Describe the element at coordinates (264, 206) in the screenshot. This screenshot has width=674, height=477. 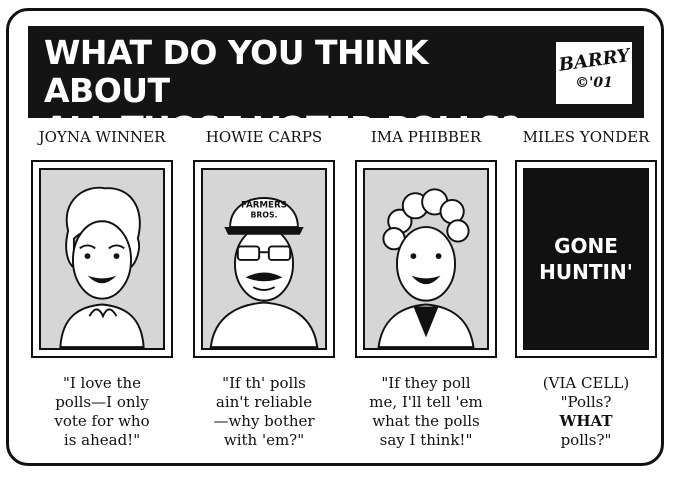
I see `cap-text-line-1: FARMERS` at that location.